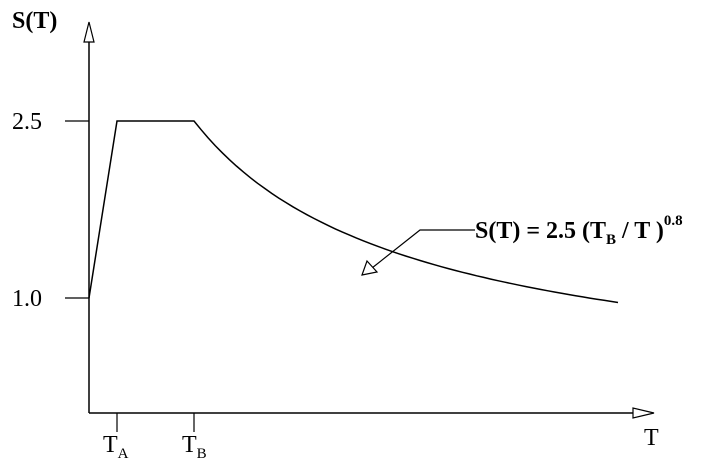 This screenshot has height=464, width=707. What do you see at coordinates (27, 122) in the screenshot?
I see `y-tick-label-2.5: 2.5` at bounding box center [27, 122].